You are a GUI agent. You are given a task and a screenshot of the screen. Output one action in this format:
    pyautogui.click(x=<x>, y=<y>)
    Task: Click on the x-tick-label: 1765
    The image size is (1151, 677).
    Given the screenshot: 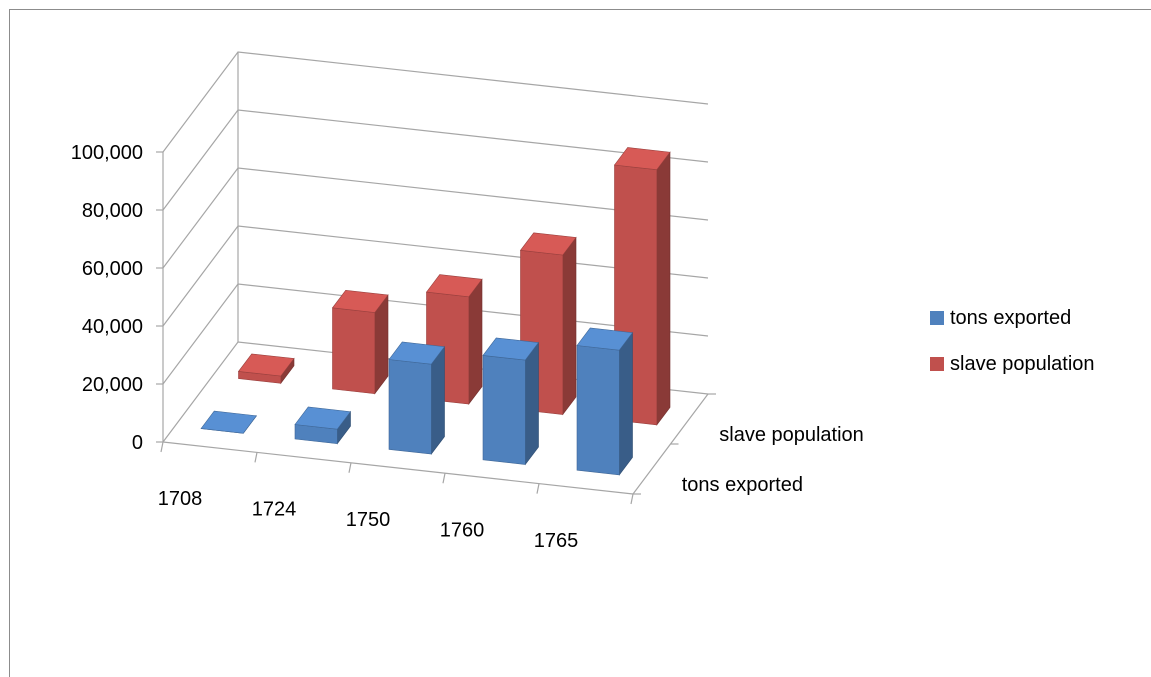 What is the action you would take?
    pyautogui.click(x=556, y=541)
    